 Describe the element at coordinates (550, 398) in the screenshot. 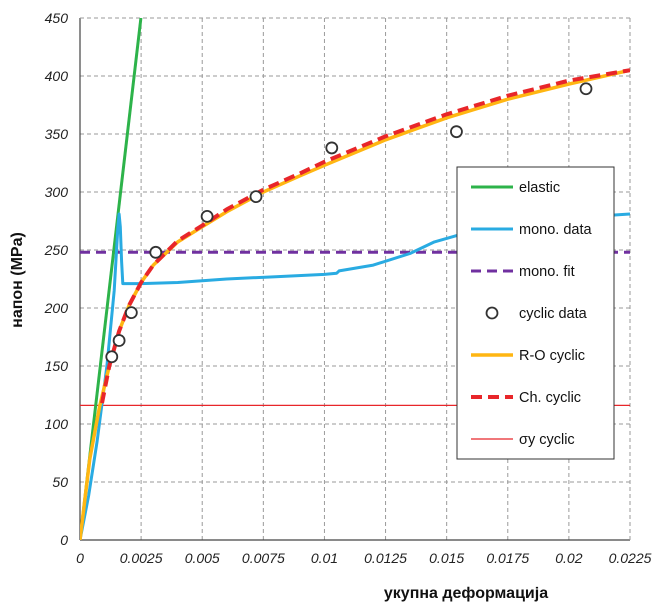

I see `legend-label-ch-cyclic: Ch. cyclic` at that location.